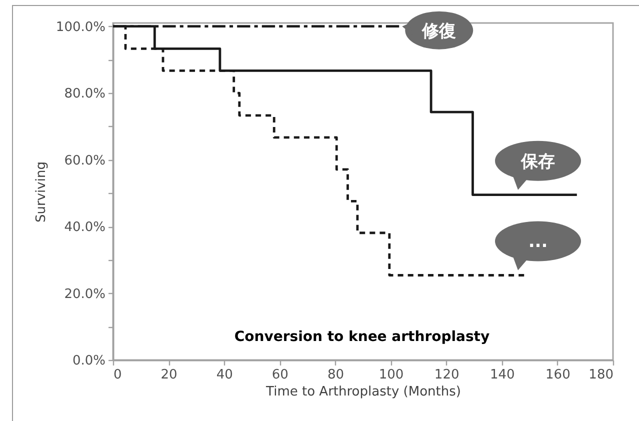 The width and height of the screenshot is (639, 421). What do you see at coordinates (280, 375) in the screenshot?
I see `x-tick-label: 60` at bounding box center [280, 375].